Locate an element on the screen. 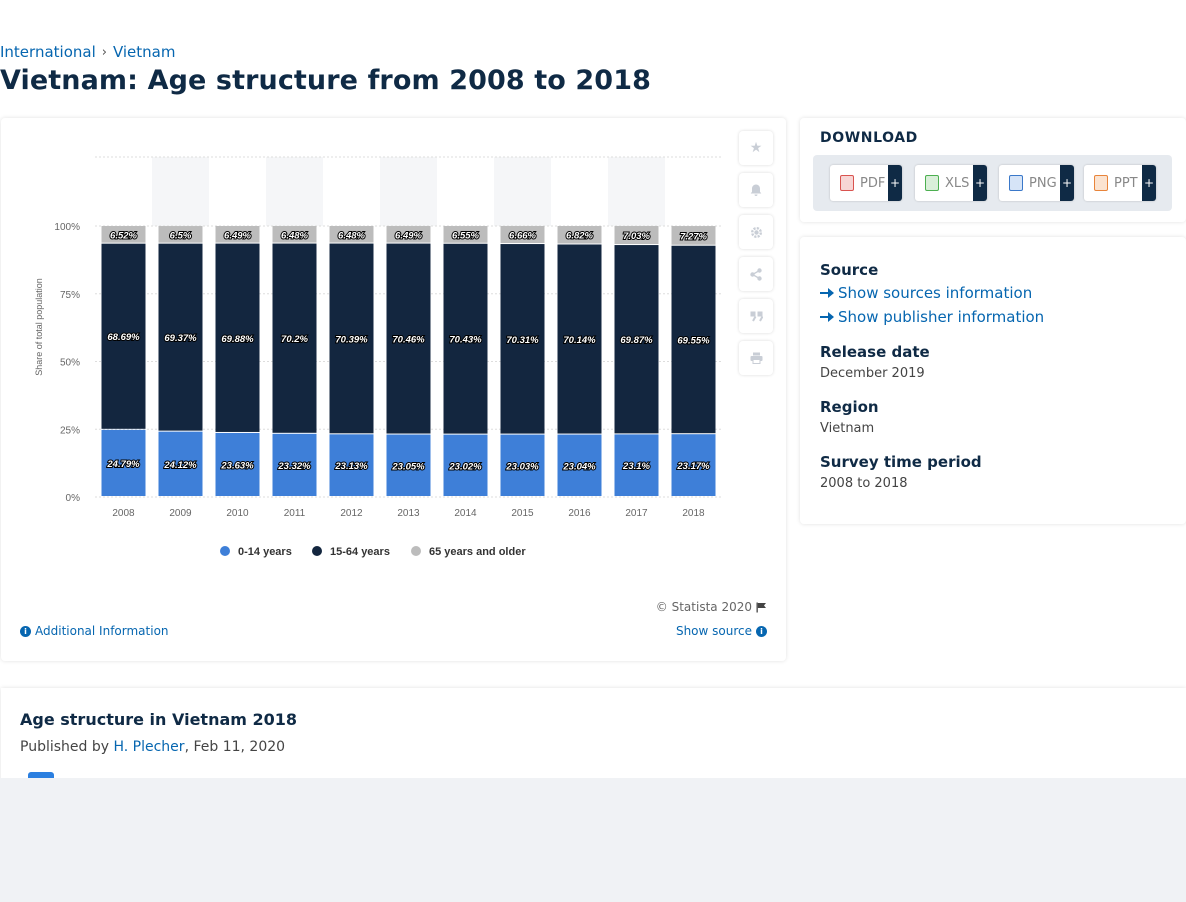 Image resolution: width=1186 pixels, height=902 pixels. data-label: 23.04% is located at coordinates (579, 466).